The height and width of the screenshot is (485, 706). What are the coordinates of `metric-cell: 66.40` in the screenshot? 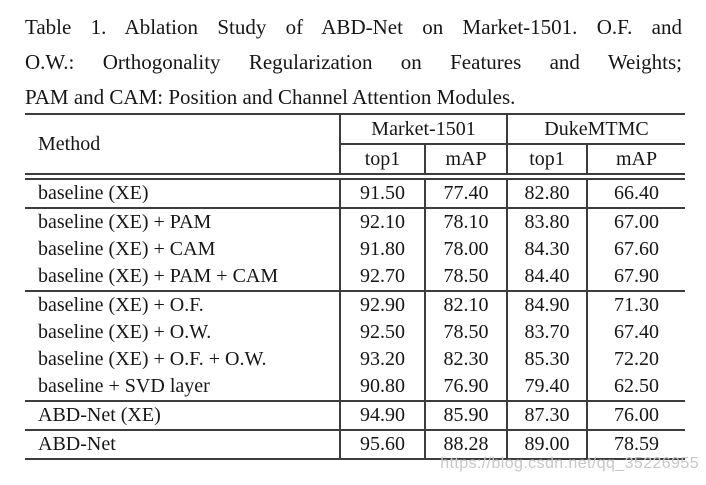 It's located at (636, 192).